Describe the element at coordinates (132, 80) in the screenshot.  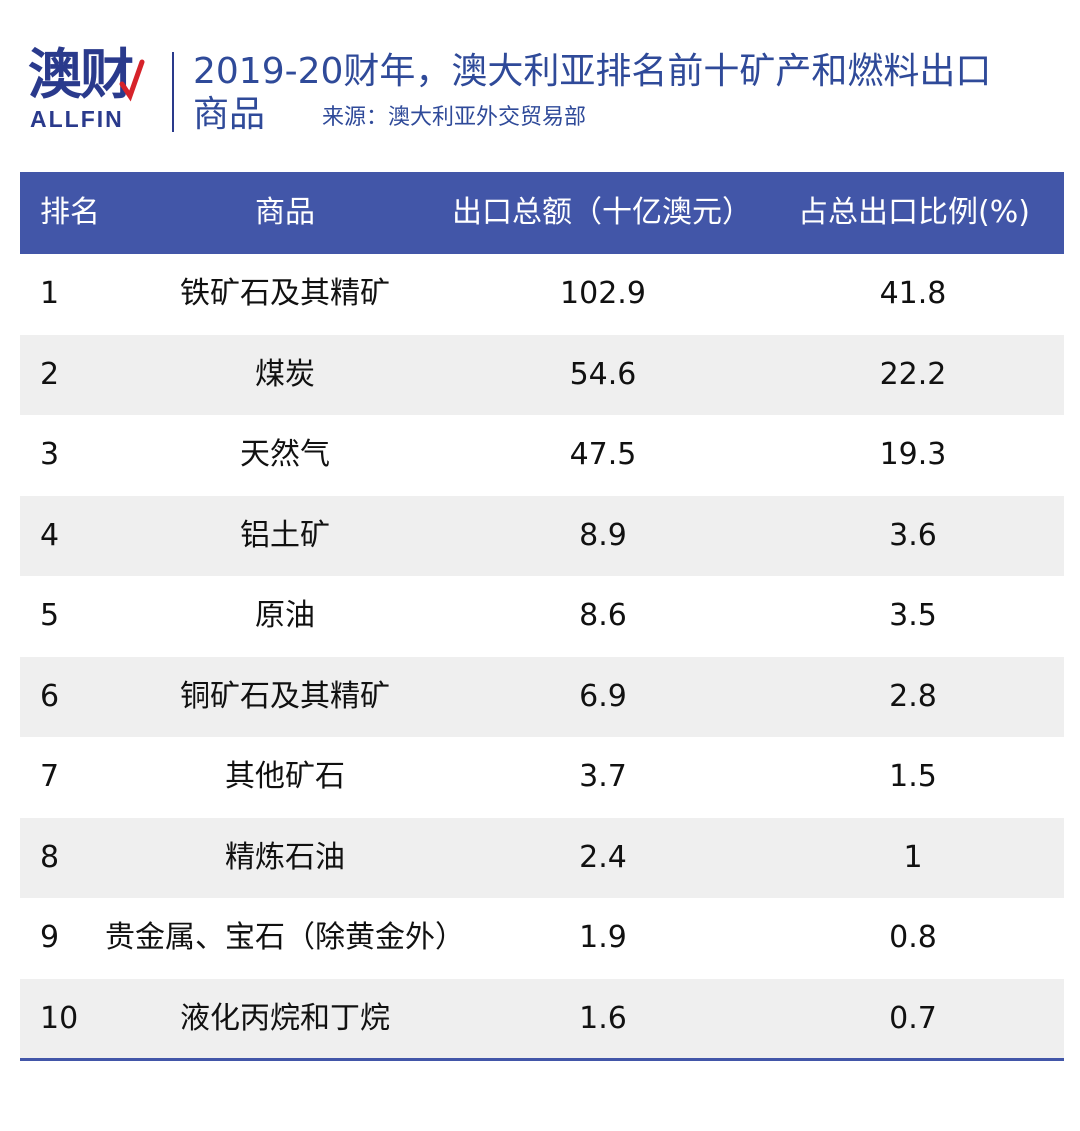
I see `logo-check-icon` at that location.